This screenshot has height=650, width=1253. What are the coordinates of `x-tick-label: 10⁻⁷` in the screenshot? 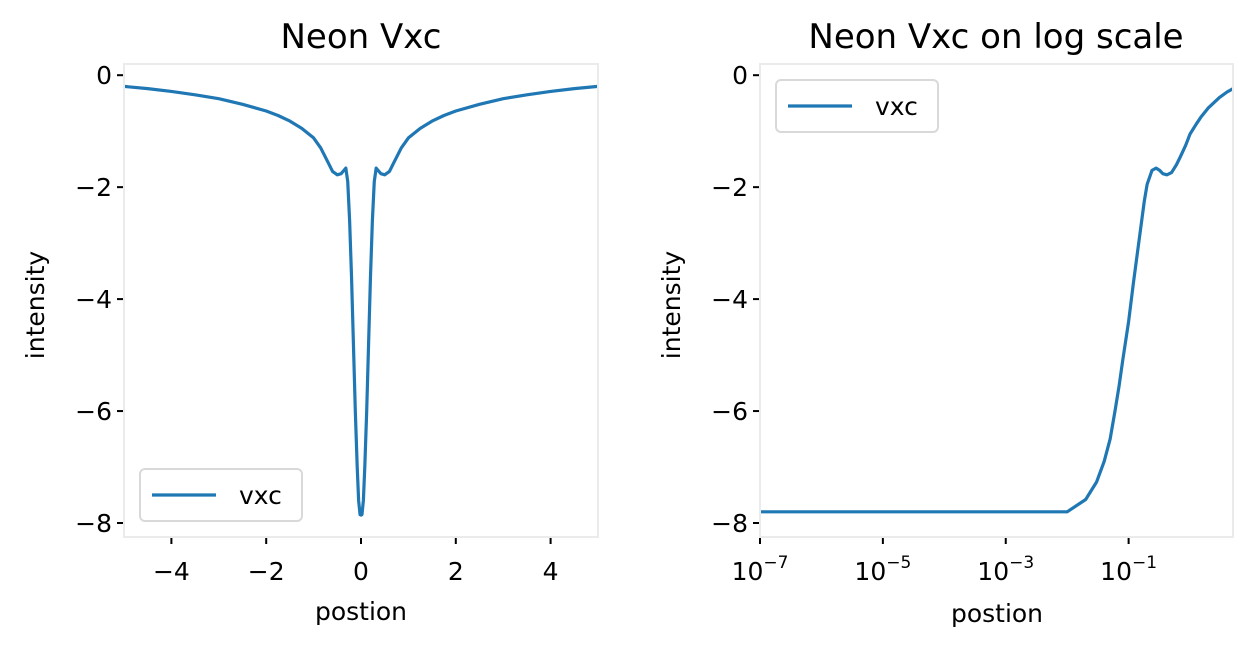 It's located at (760, 569).